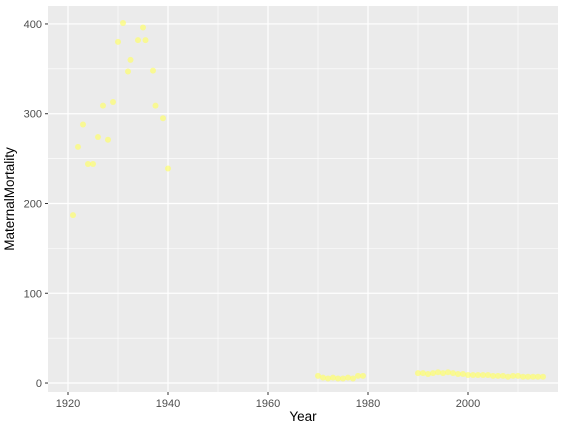 The height and width of the screenshot is (427, 568). What do you see at coordinates (368, 404) in the screenshot?
I see `x-tick-label: 1980` at bounding box center [368, 404].